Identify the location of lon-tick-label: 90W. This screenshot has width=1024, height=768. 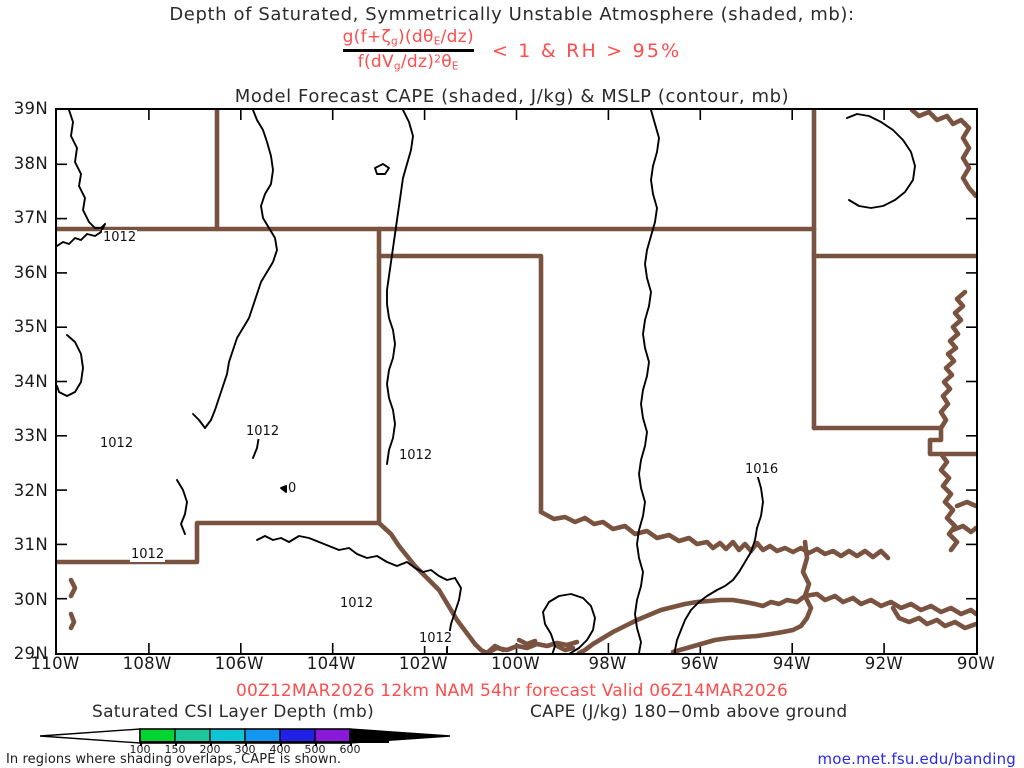
(976, 663).